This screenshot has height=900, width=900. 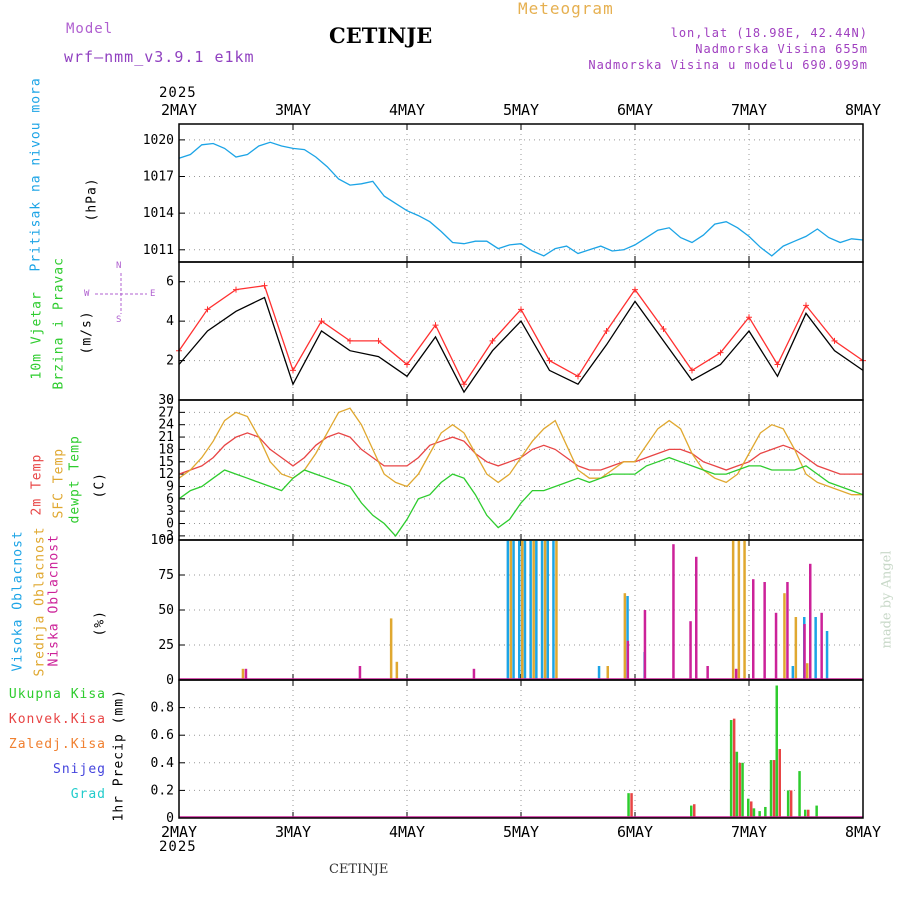 What do you see at coordinates (521, 110) in the screenshot?
I see `x-tick-label-top: 5MAY` at bounding box center [521, 110].